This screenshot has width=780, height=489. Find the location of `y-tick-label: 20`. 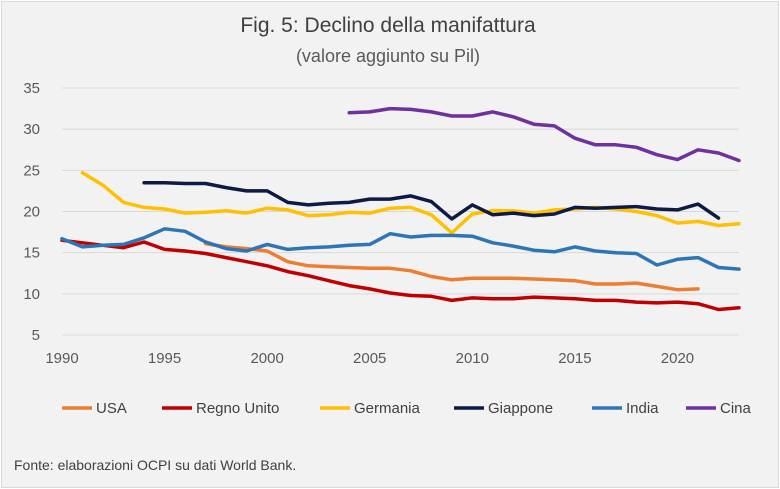

y-tick-label: 20 is located at coordinates (31, 212).